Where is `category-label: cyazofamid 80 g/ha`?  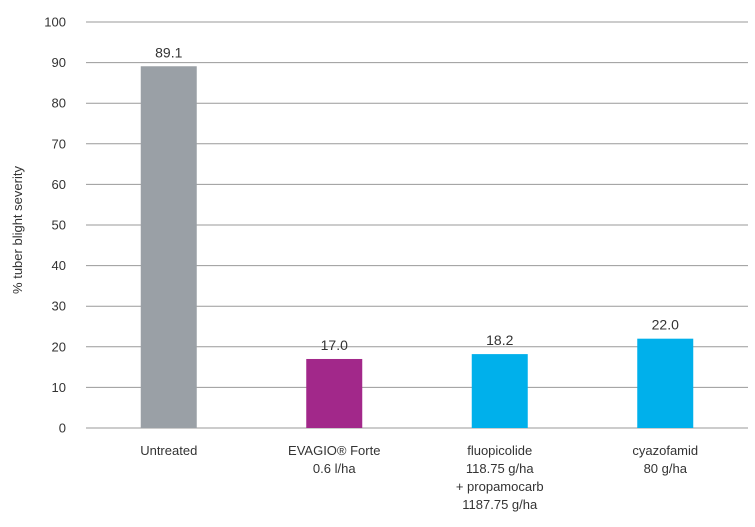 category-label: cyazofamid 80 g/ha is located at coordinates (665, 459).